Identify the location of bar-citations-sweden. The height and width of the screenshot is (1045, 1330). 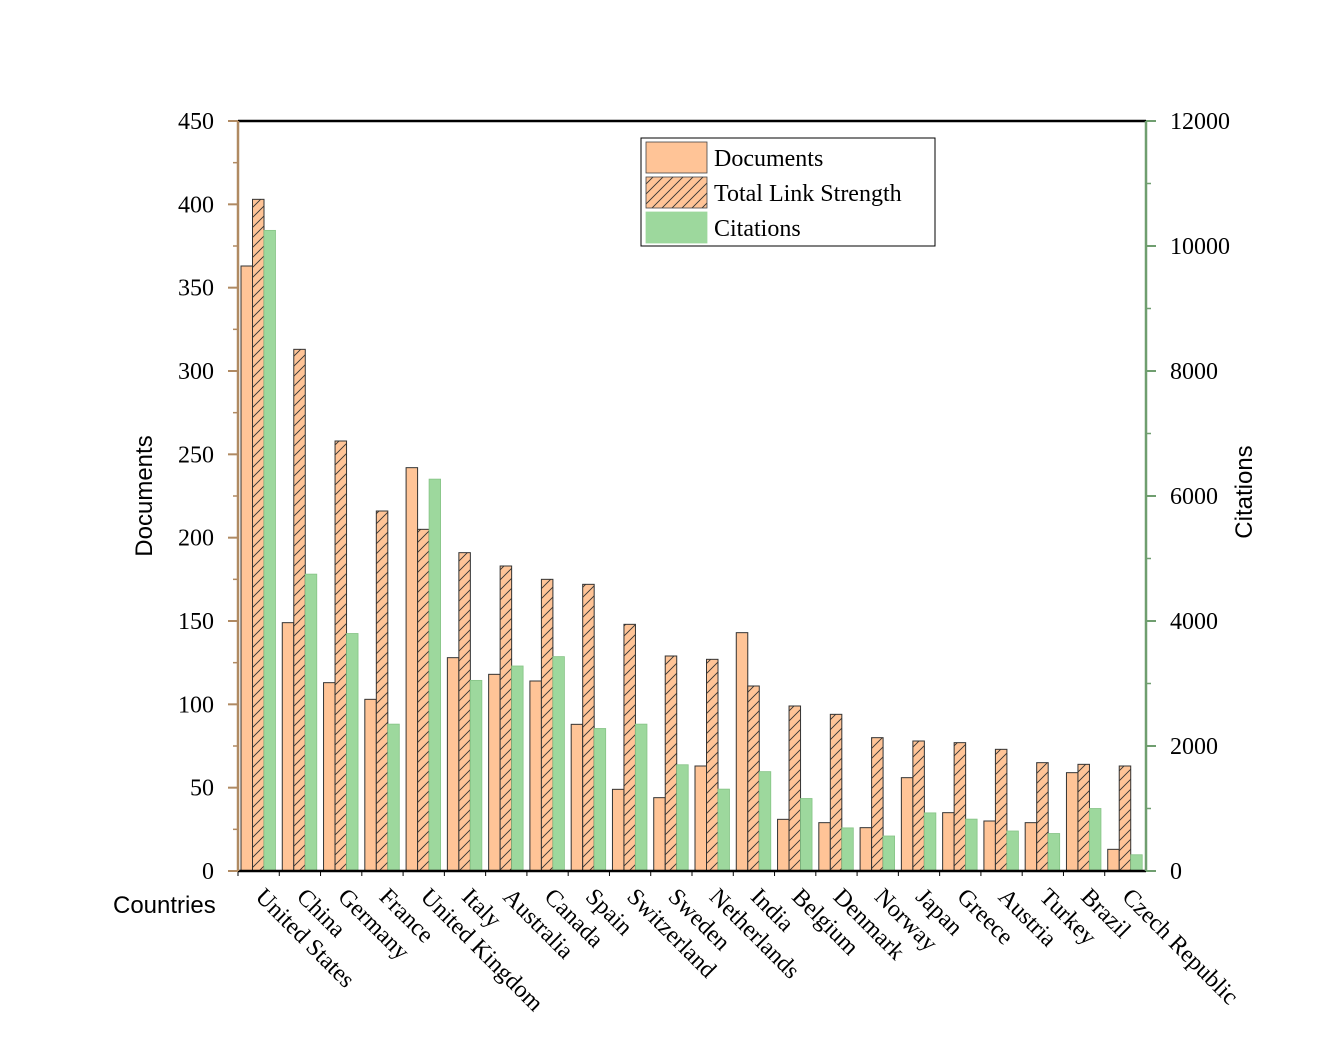
(682, 818).